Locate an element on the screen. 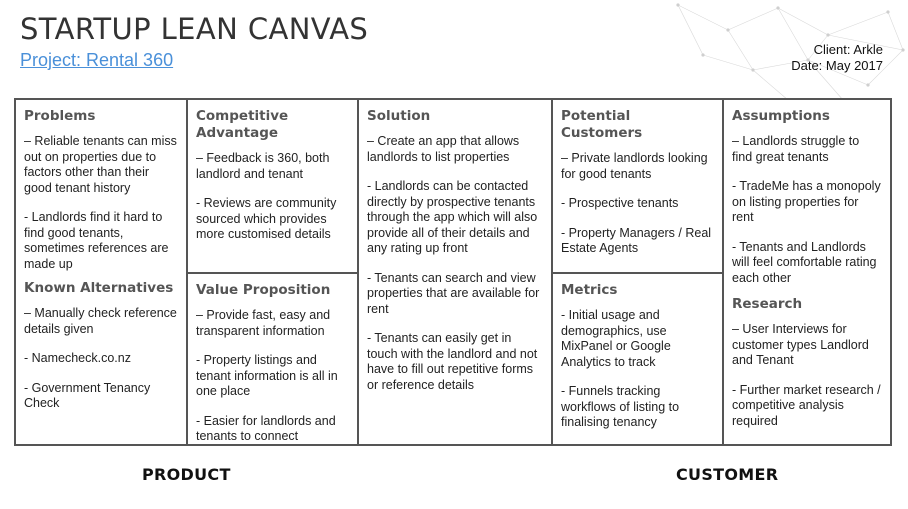 The width and height of the screenshot is (908, 509). customer-label: CUSTOMER is located at coordinates (727, 474).